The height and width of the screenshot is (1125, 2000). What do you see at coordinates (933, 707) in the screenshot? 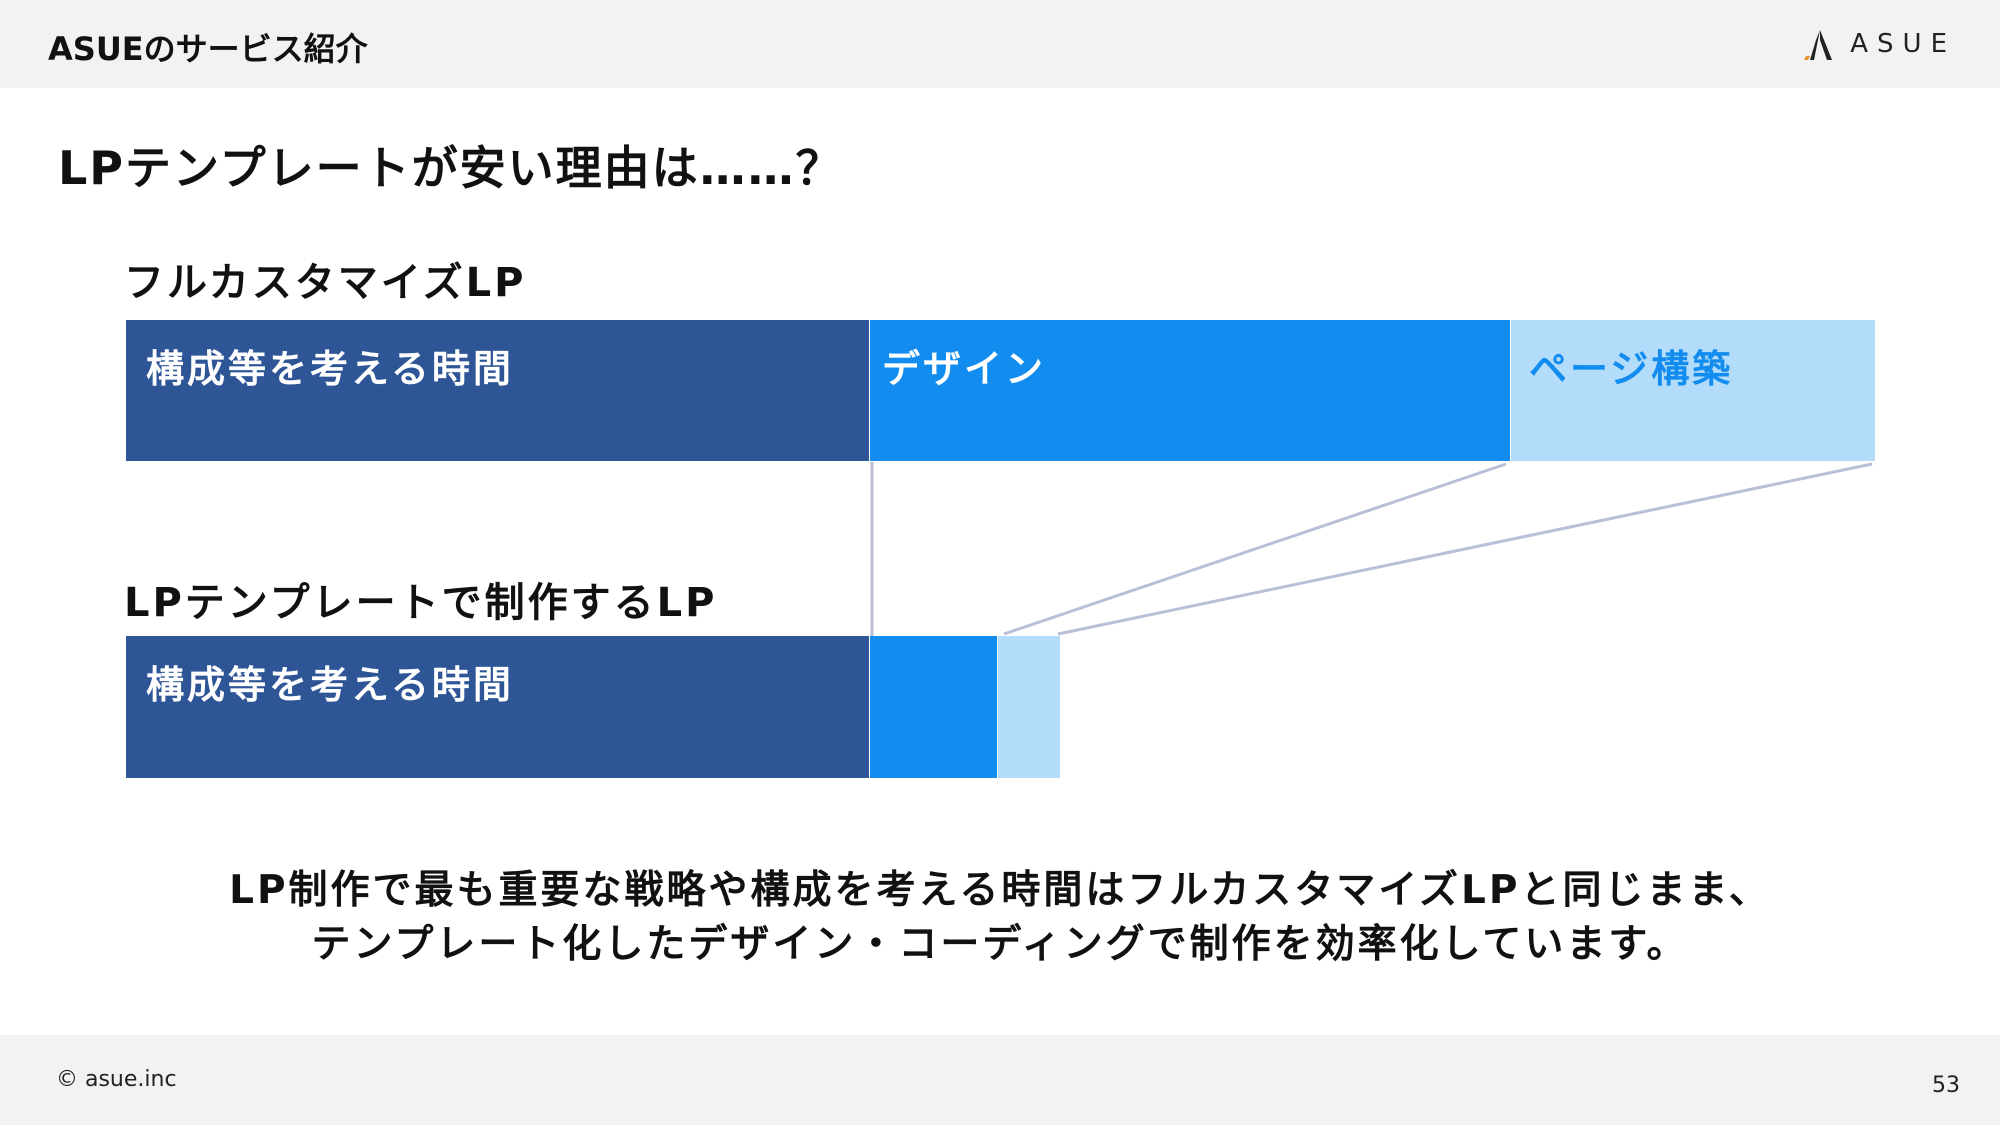
I see `template-design-segment` at bounding box center [933, 707].